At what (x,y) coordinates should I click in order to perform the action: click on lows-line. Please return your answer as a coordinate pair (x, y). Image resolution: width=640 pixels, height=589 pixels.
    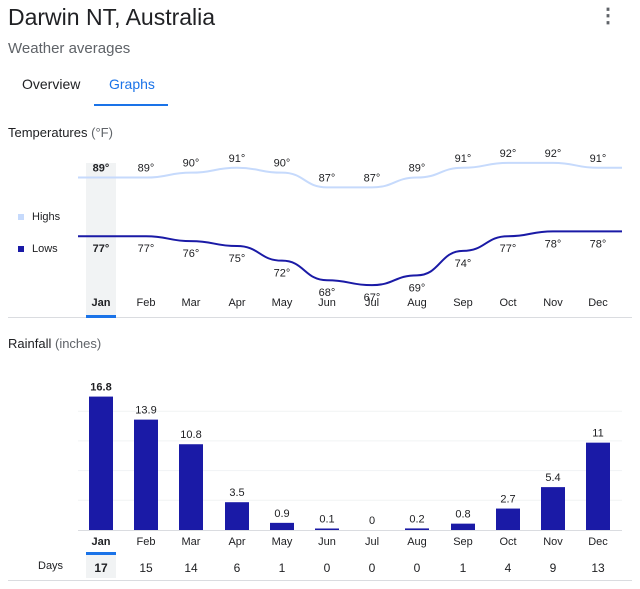
    Looking at the image, I should click on (350, 258).